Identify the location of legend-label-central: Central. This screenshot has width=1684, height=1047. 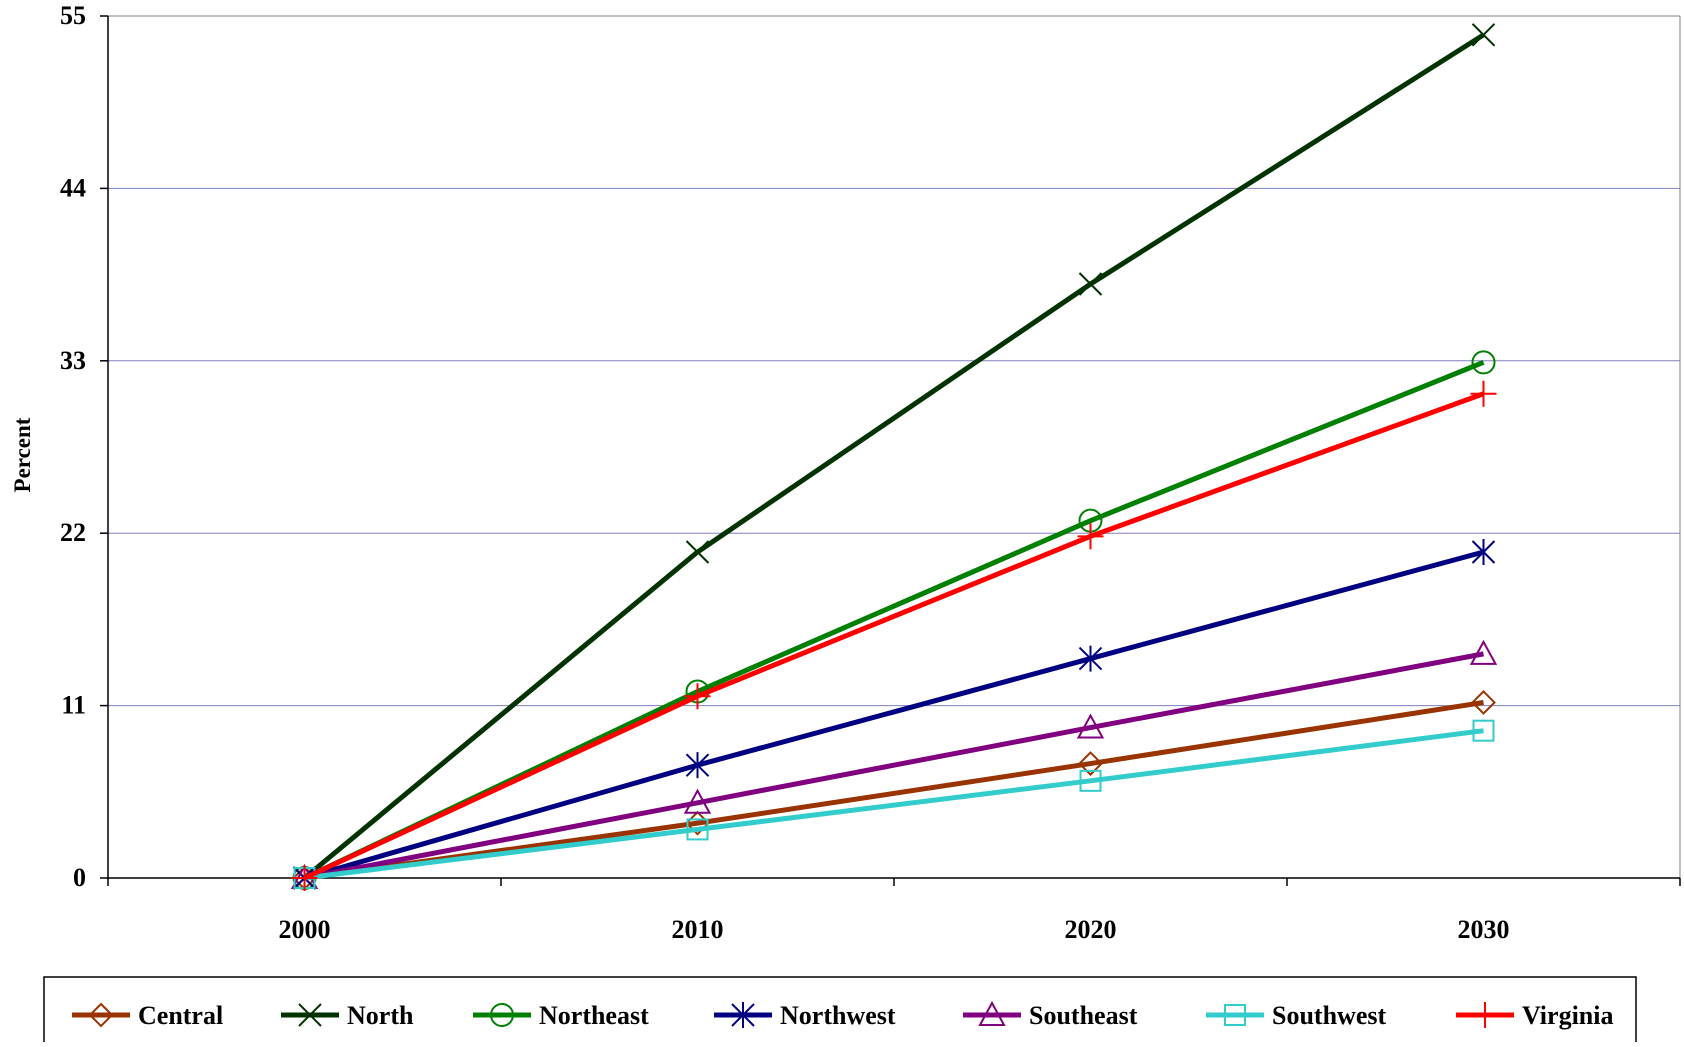
(180, 1015).